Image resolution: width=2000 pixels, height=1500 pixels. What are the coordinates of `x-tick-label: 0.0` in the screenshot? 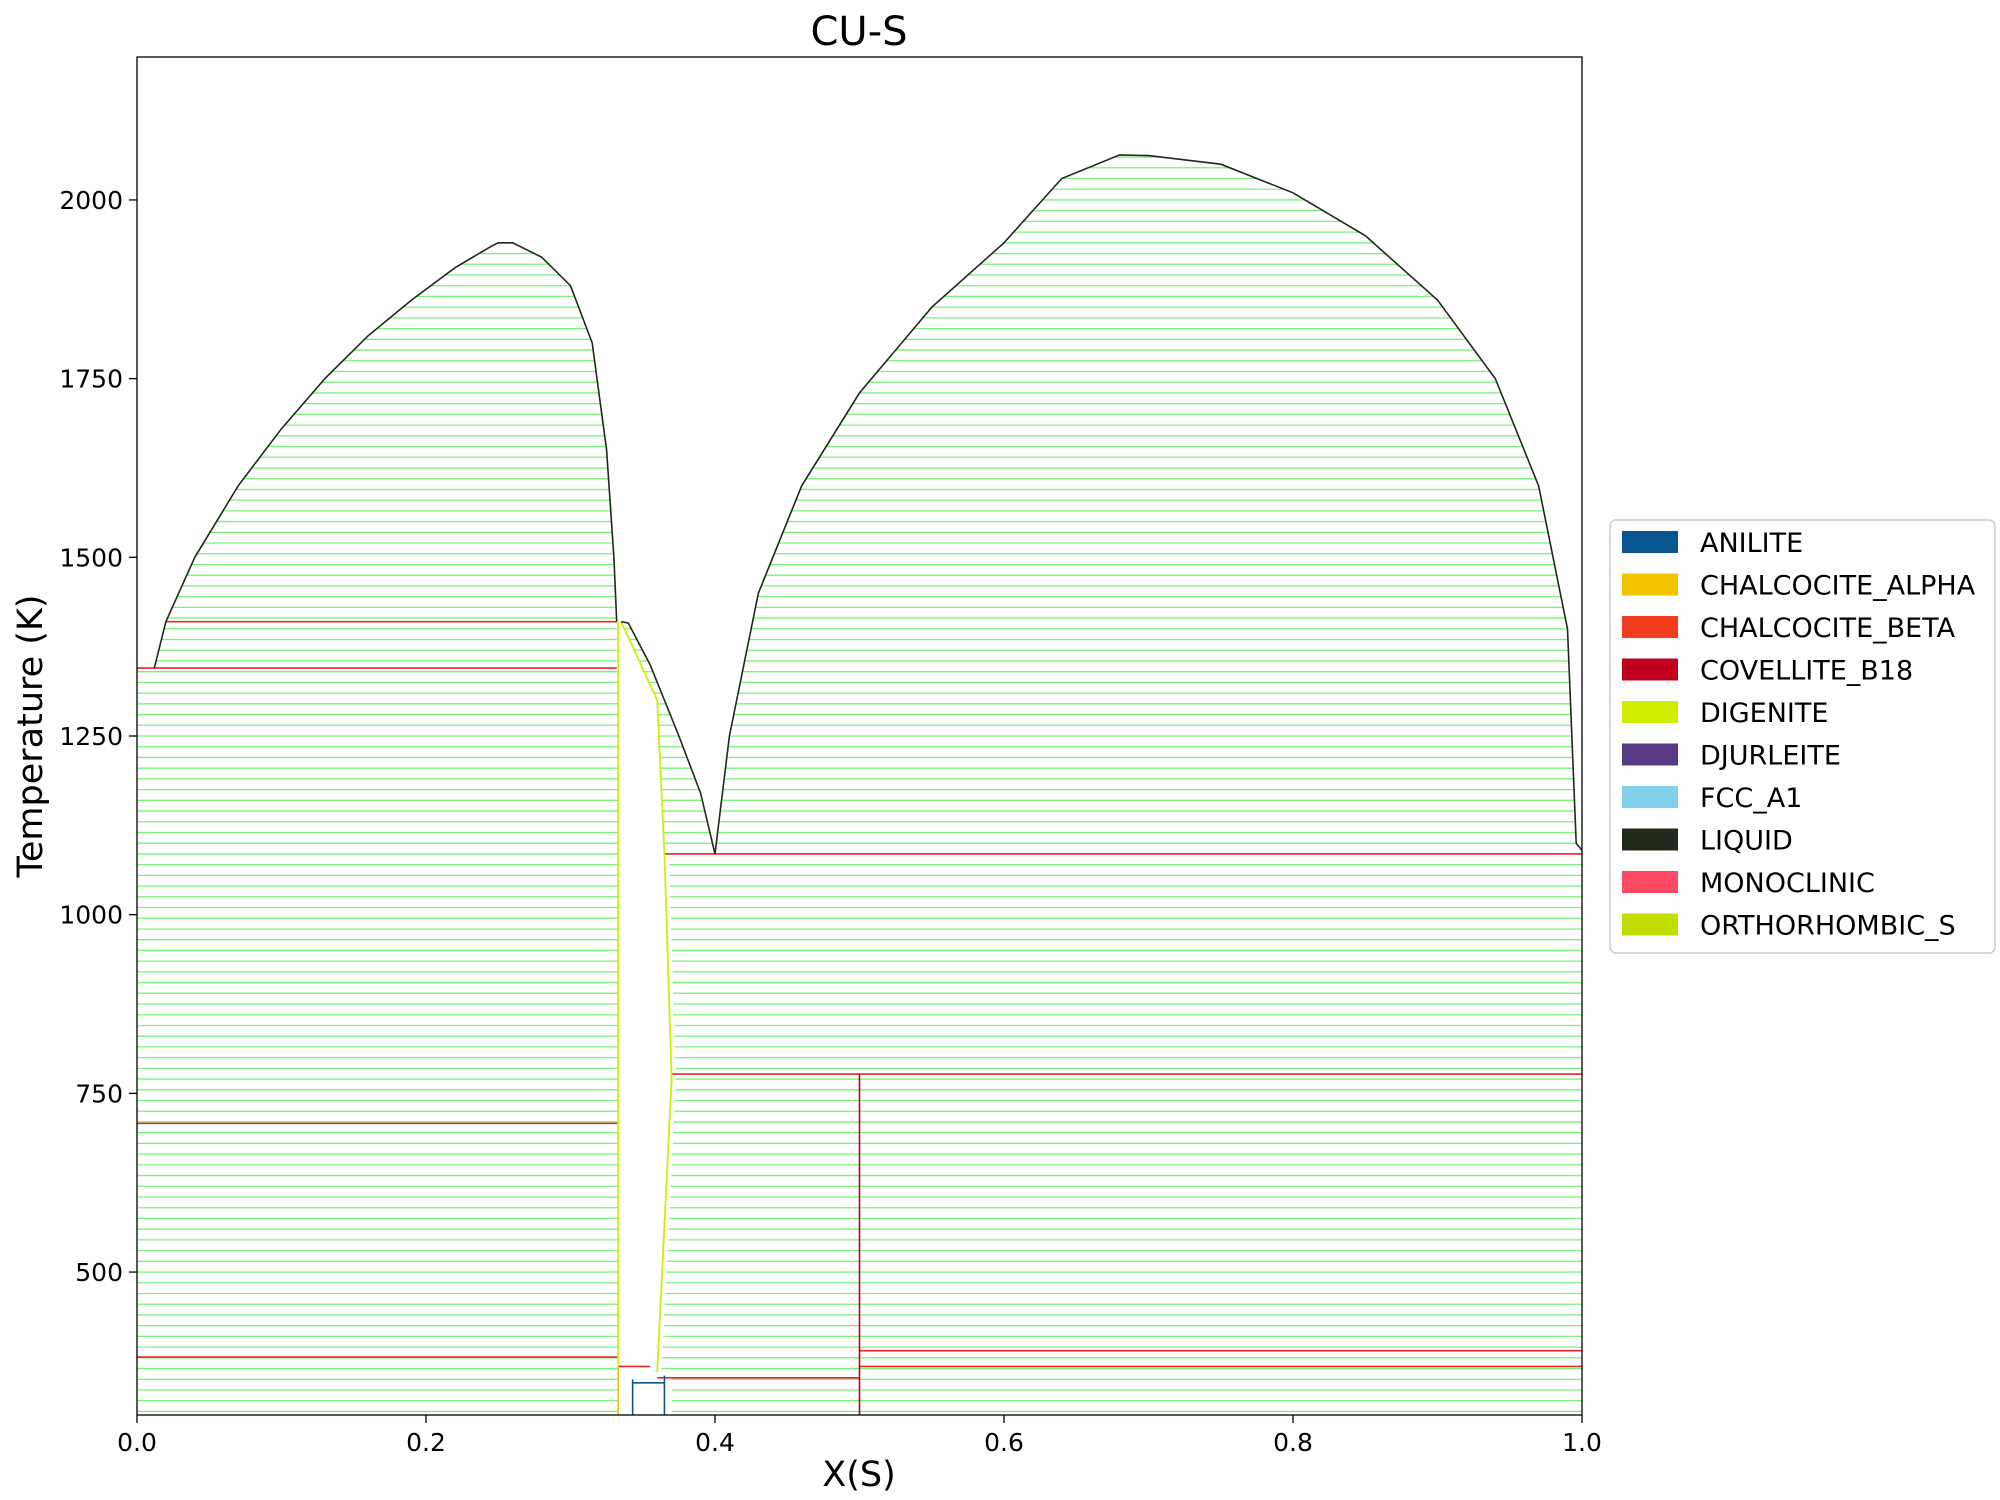 It's located at (137, 1442).